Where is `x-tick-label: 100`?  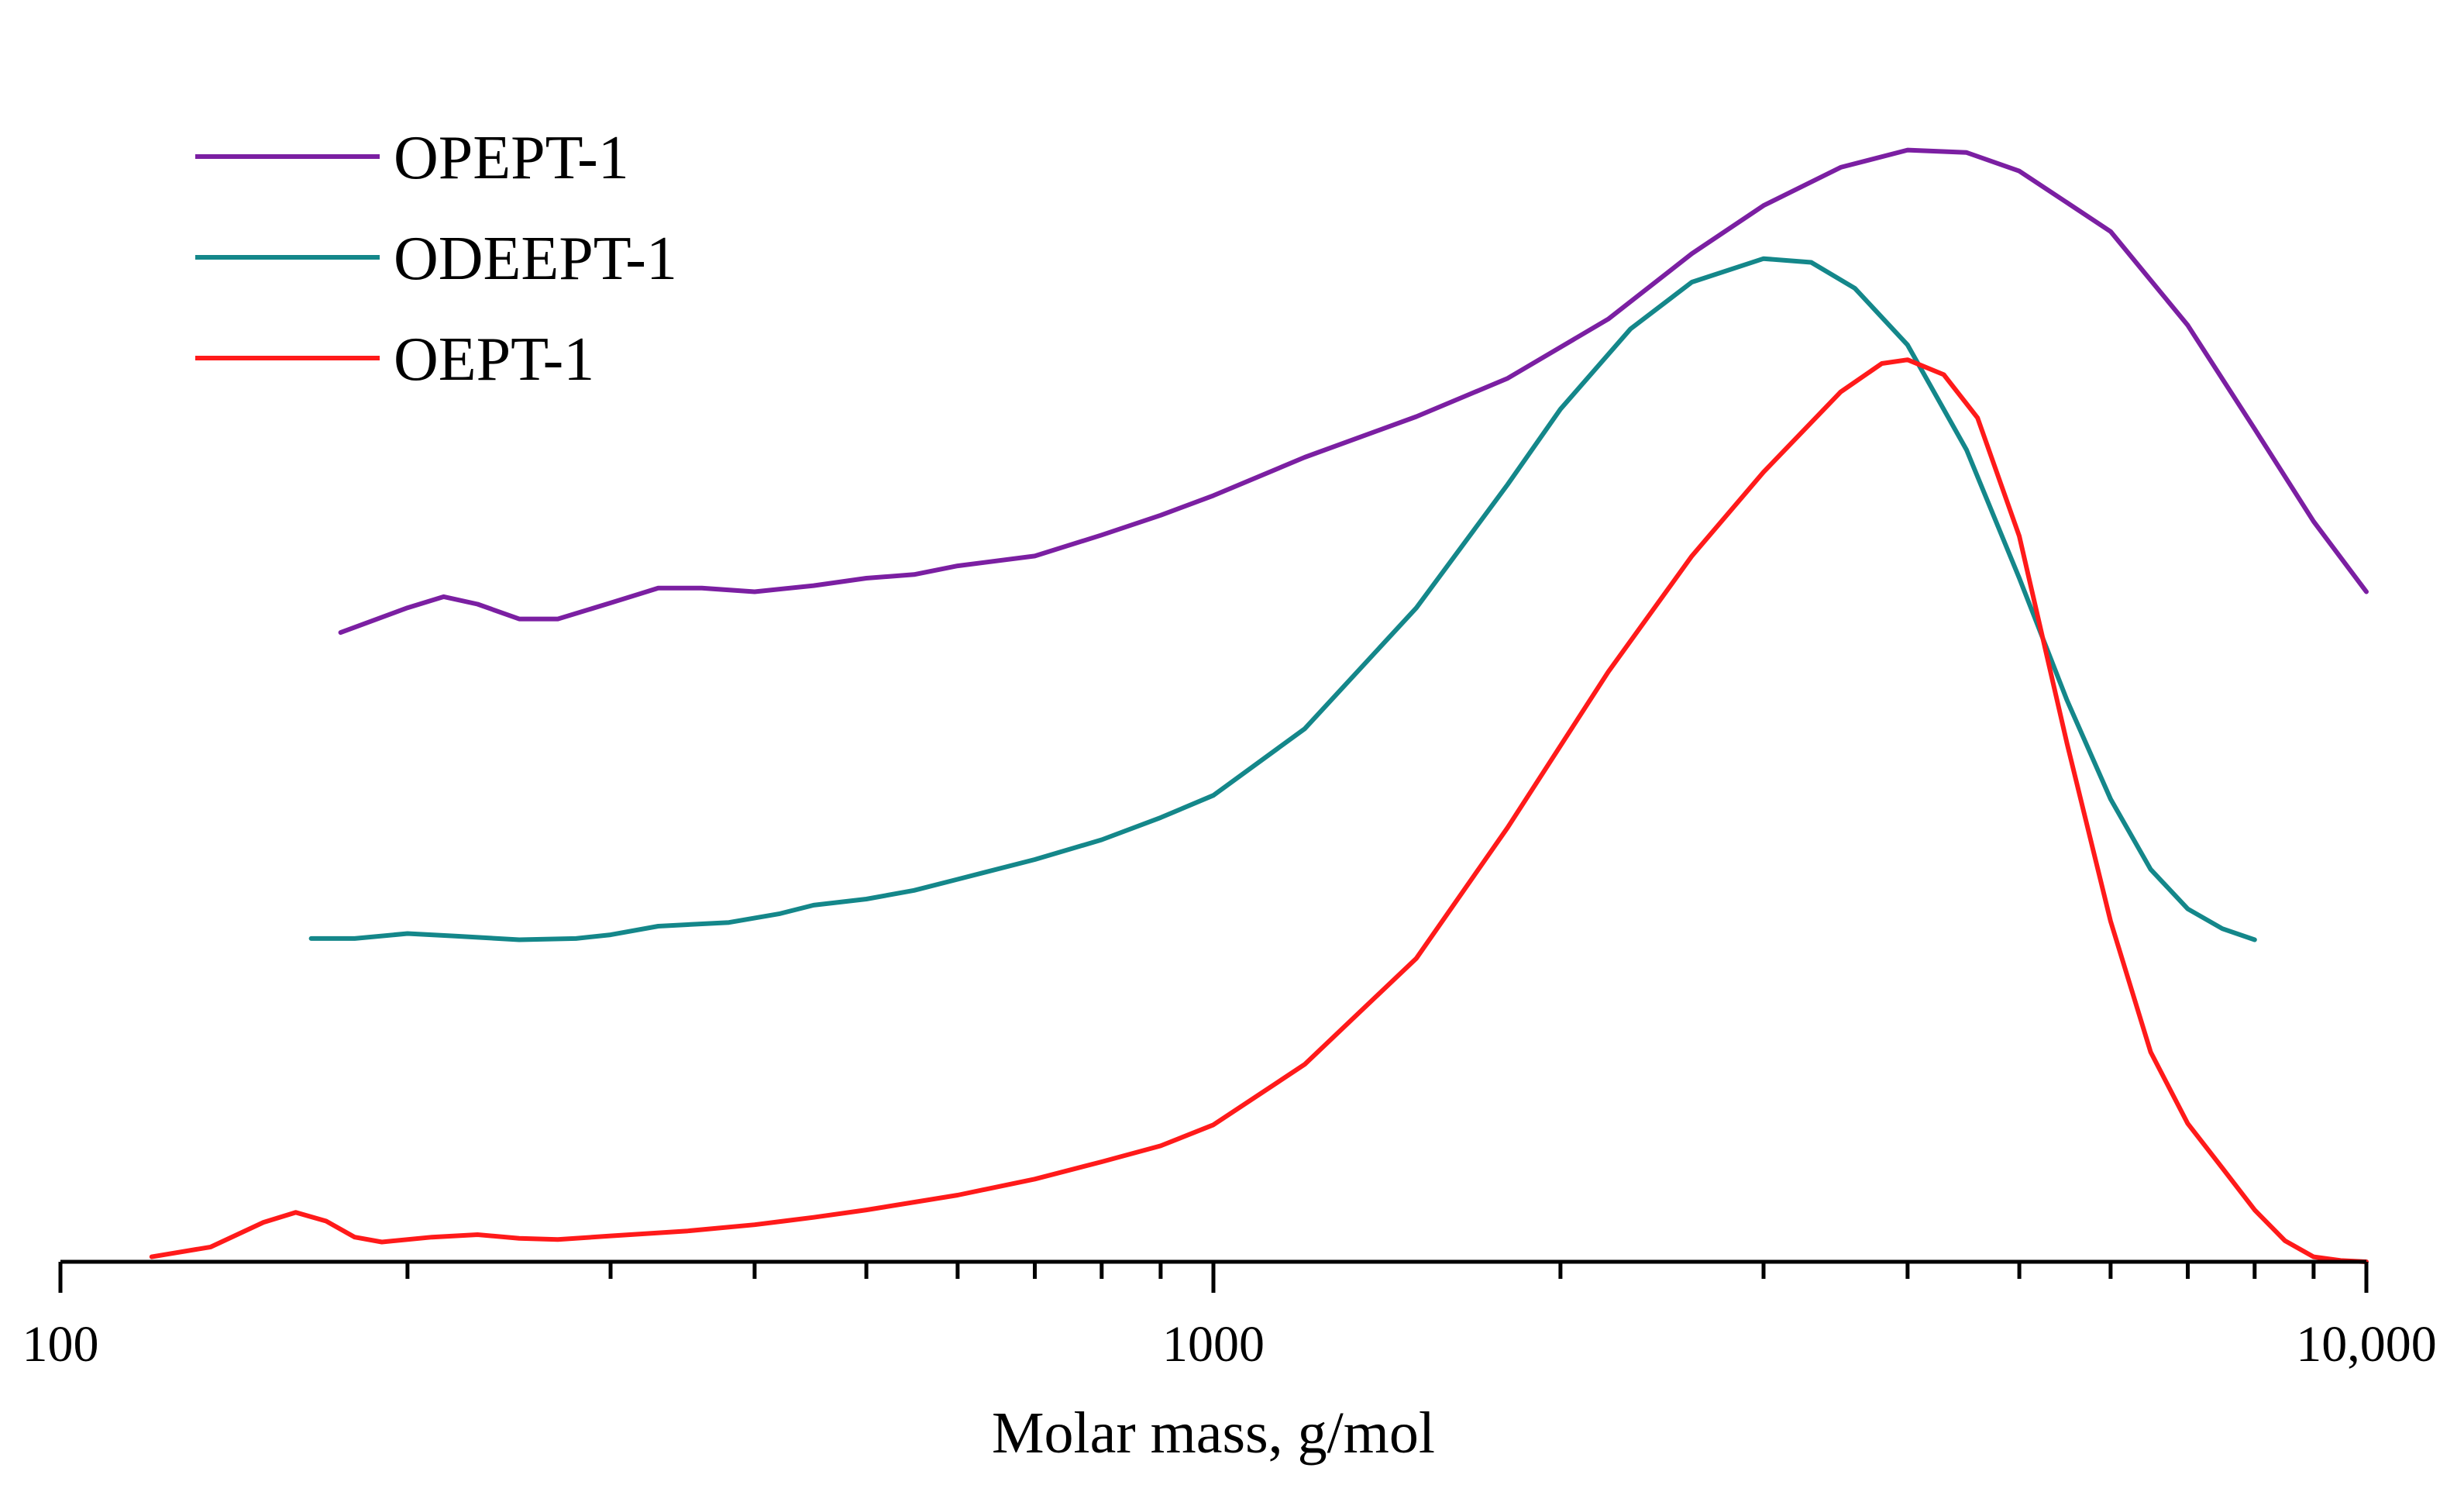 x-tick-label: 100 is located at coordinates (60, 1344).